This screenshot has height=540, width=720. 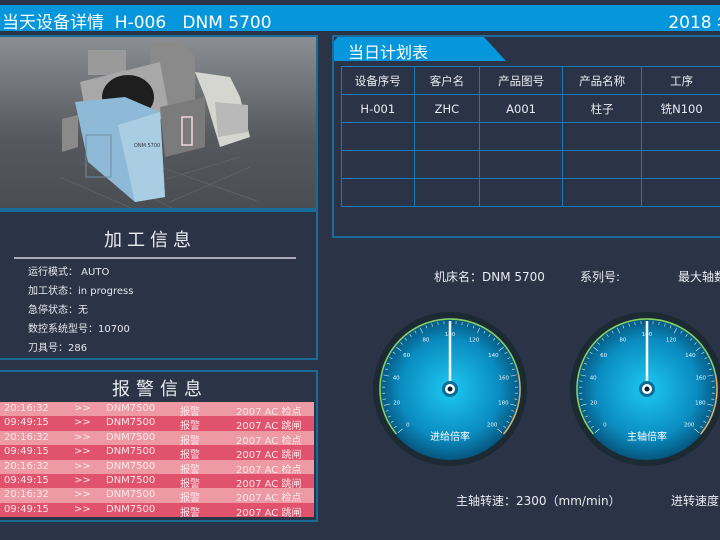 I want to click on gauge-tick-label: 140, so click(x=493, y=356).